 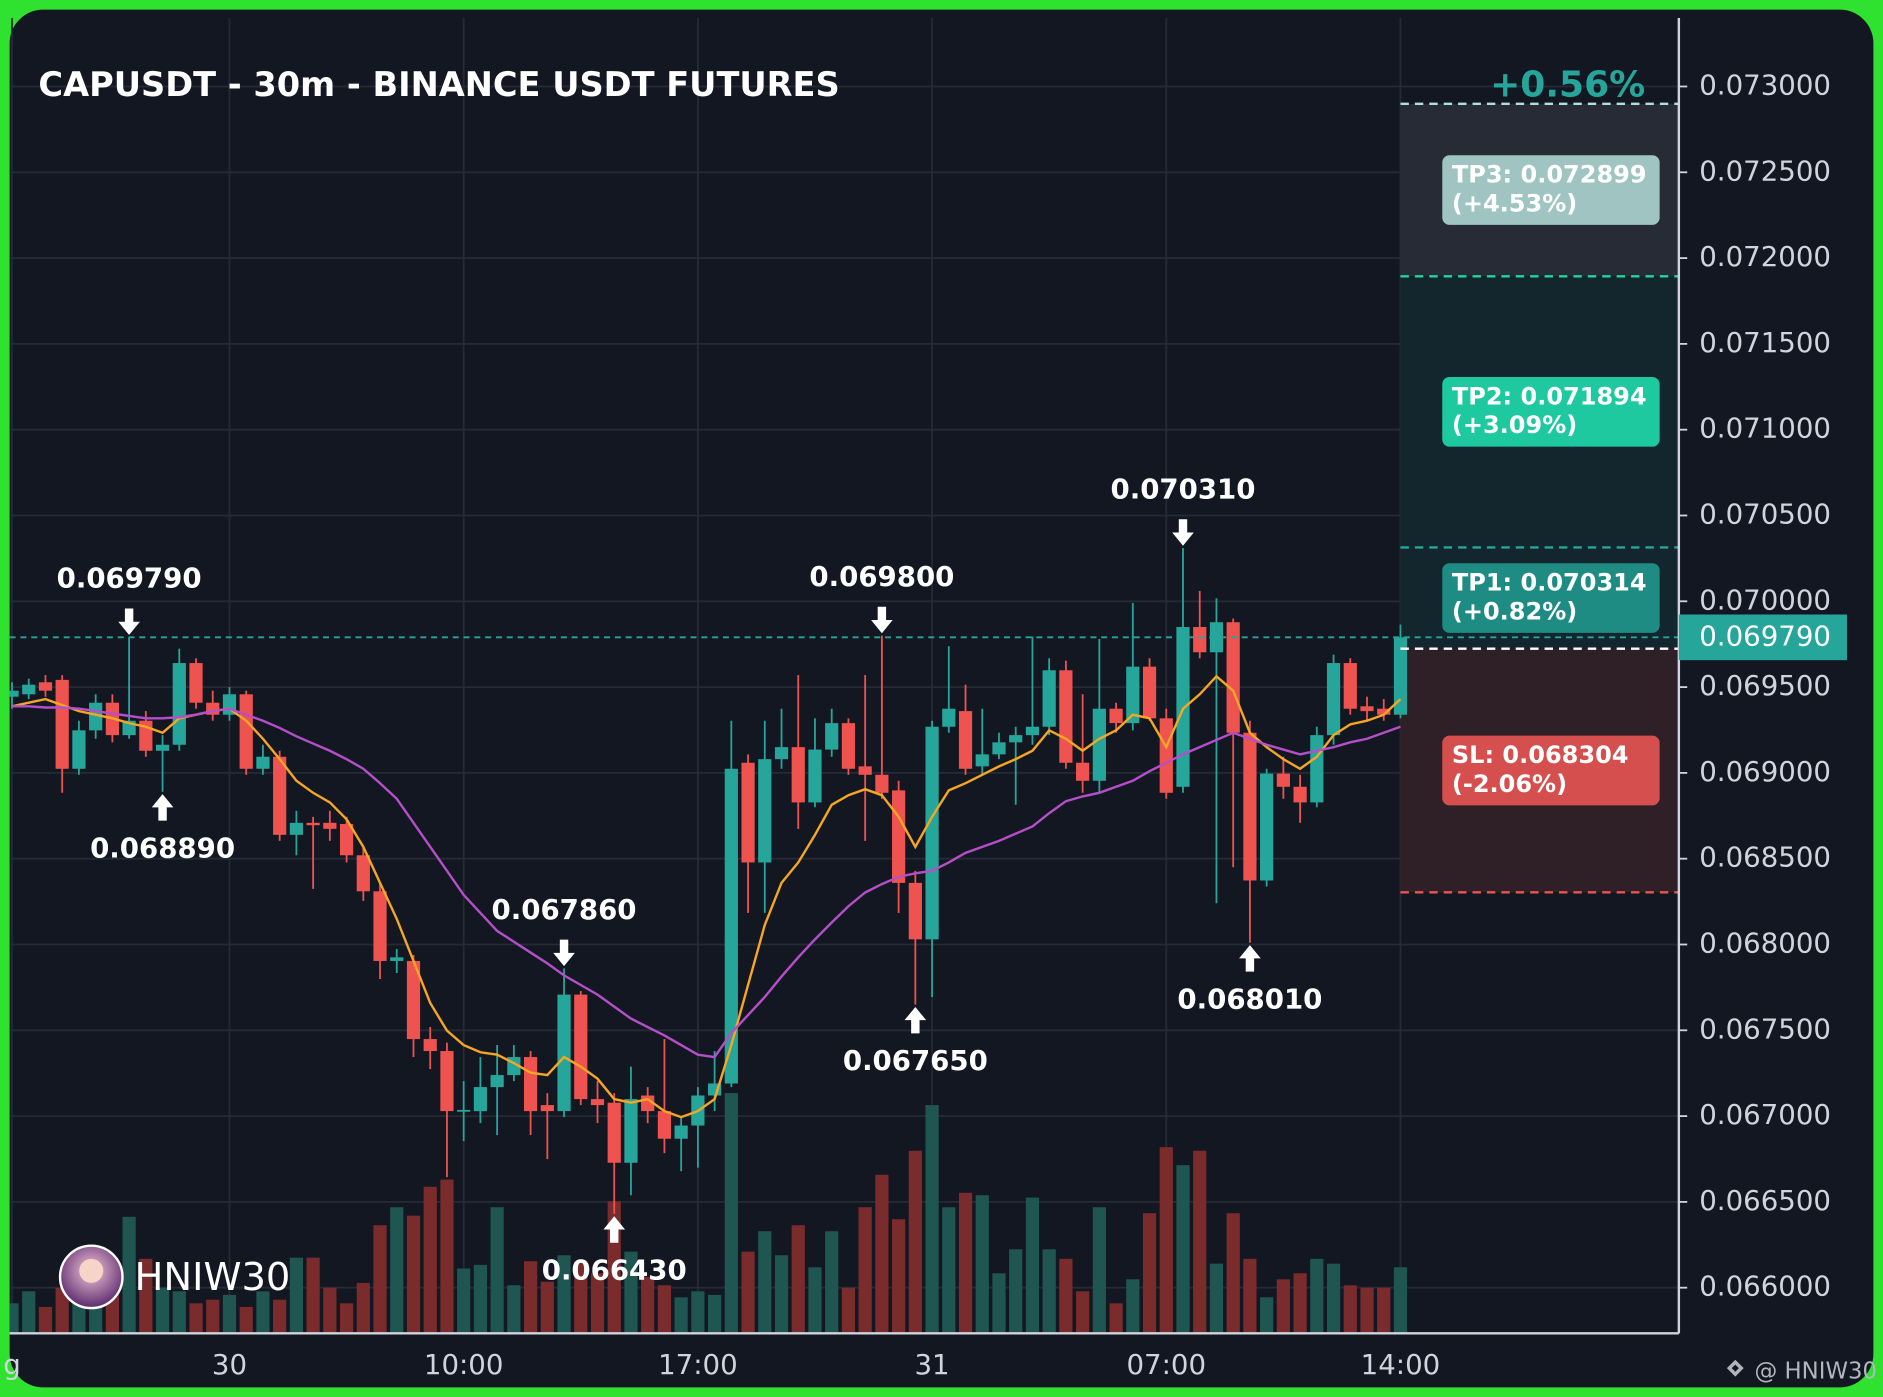 I want to click on y-tick-label: 0.069000, so click(x=1765, y=771).